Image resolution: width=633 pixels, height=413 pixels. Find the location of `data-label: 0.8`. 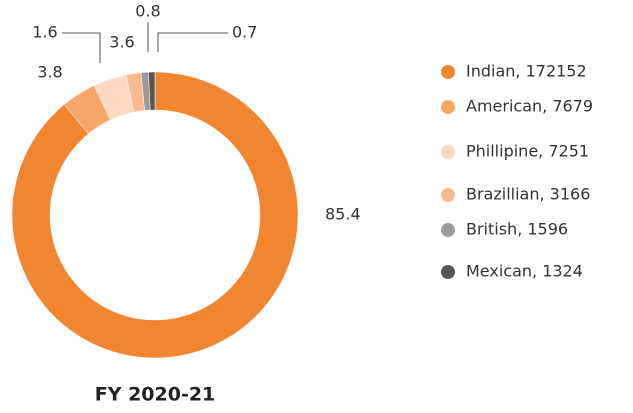

data-label: 0.8 is located at coordinates (147, 11).